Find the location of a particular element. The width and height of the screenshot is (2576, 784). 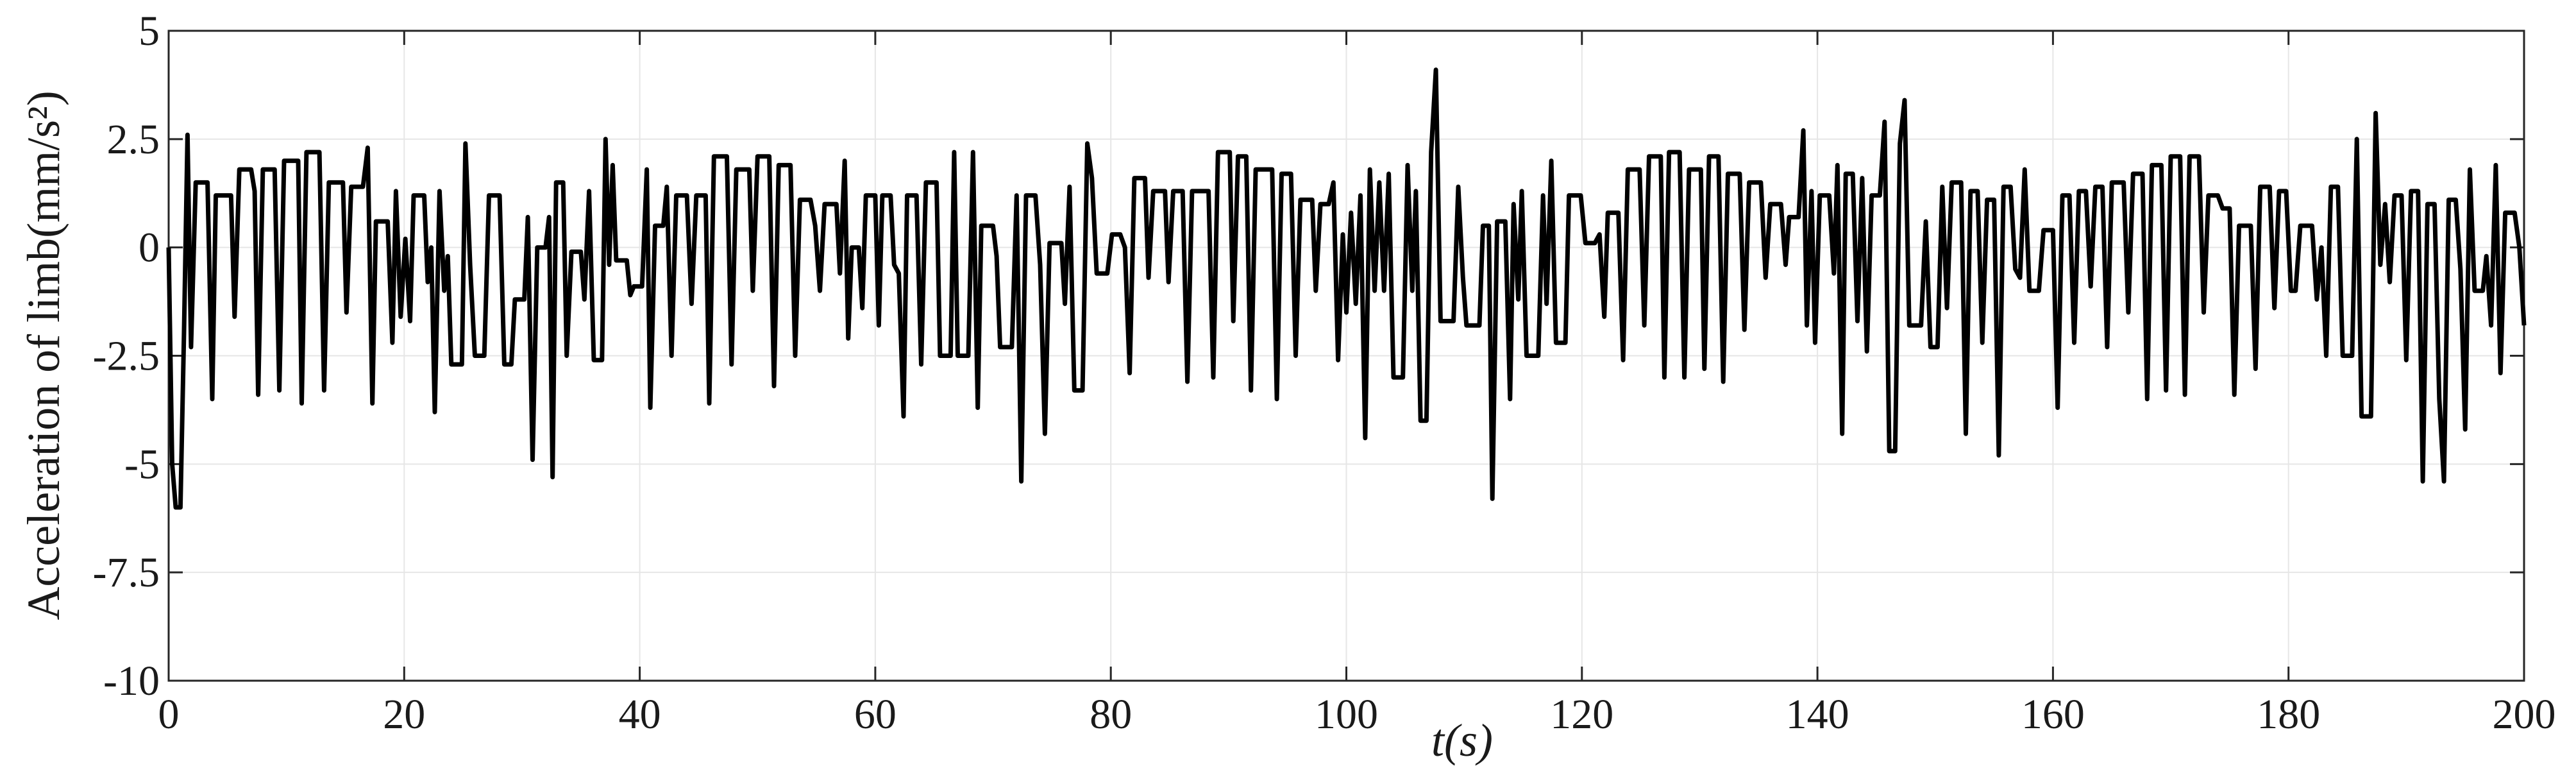

y-tick-label: -2.5 is located at coordinates (126, 356).